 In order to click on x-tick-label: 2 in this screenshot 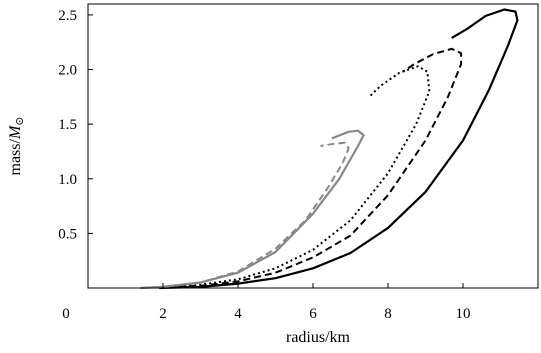, I will do `click(163, 314)`.